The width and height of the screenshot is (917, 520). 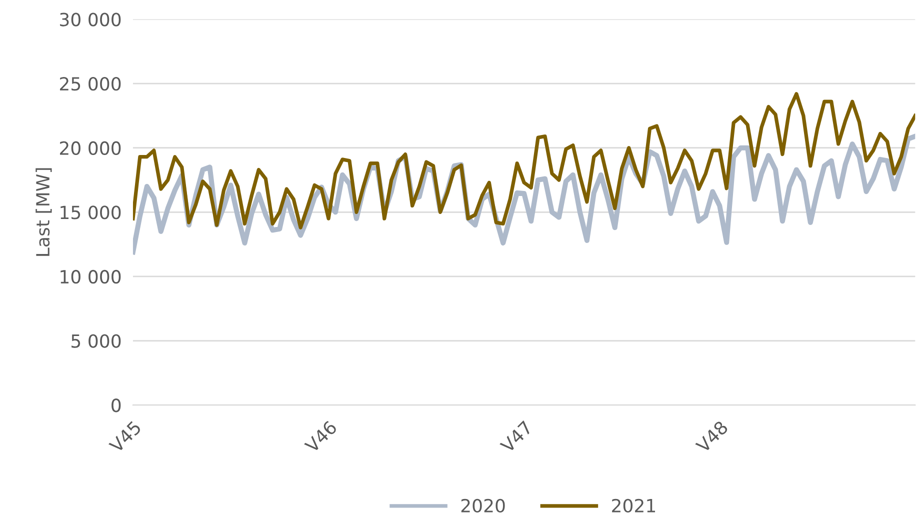 I want to click on y-tick-label: 20 000, so click(x=90, y=148).